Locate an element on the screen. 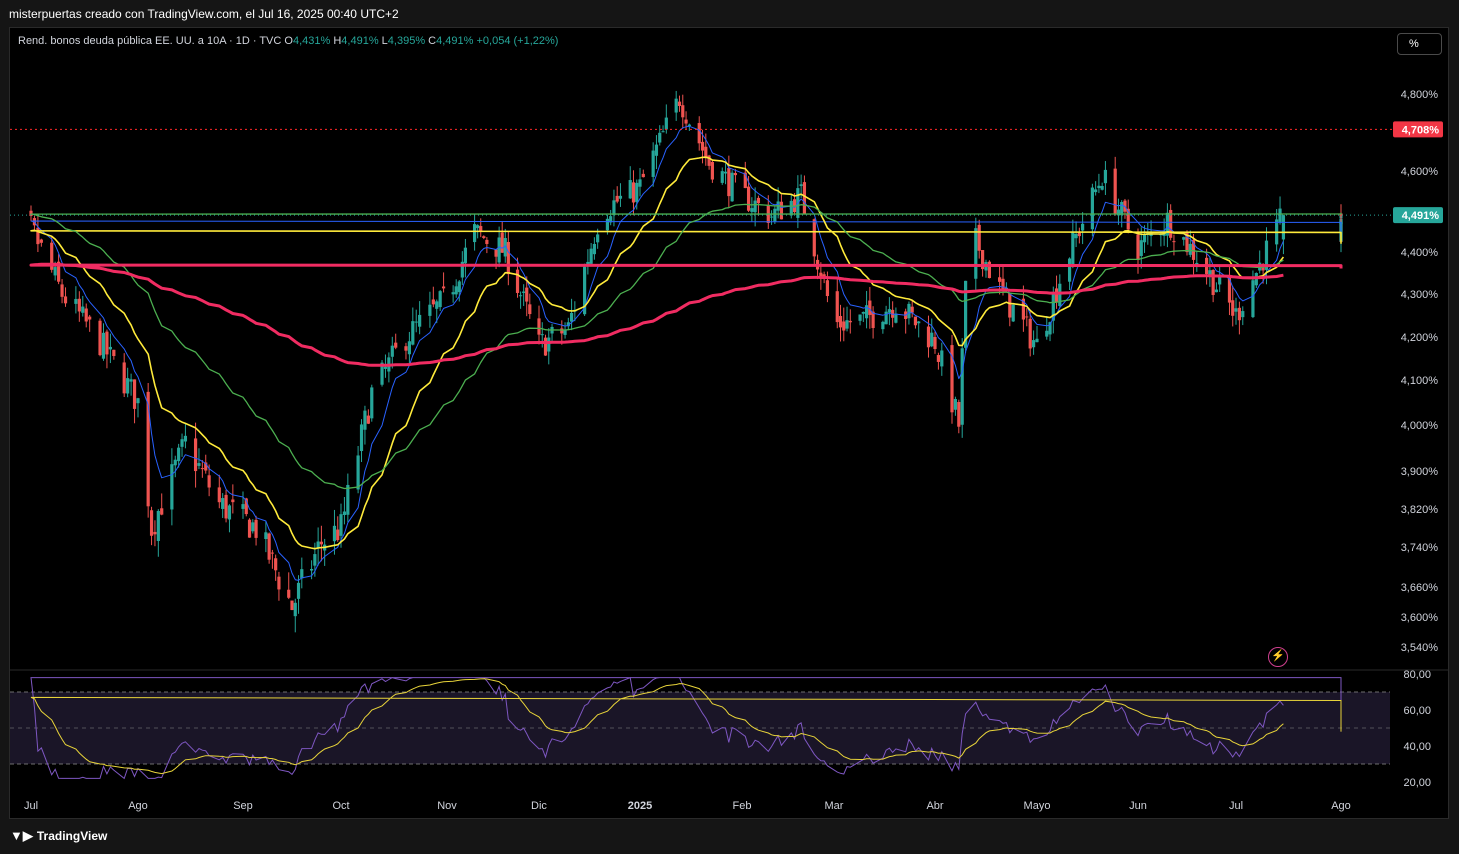 The image size is (1459, 854). time-tick-label: 2025 is located at coordinates (640, 806).